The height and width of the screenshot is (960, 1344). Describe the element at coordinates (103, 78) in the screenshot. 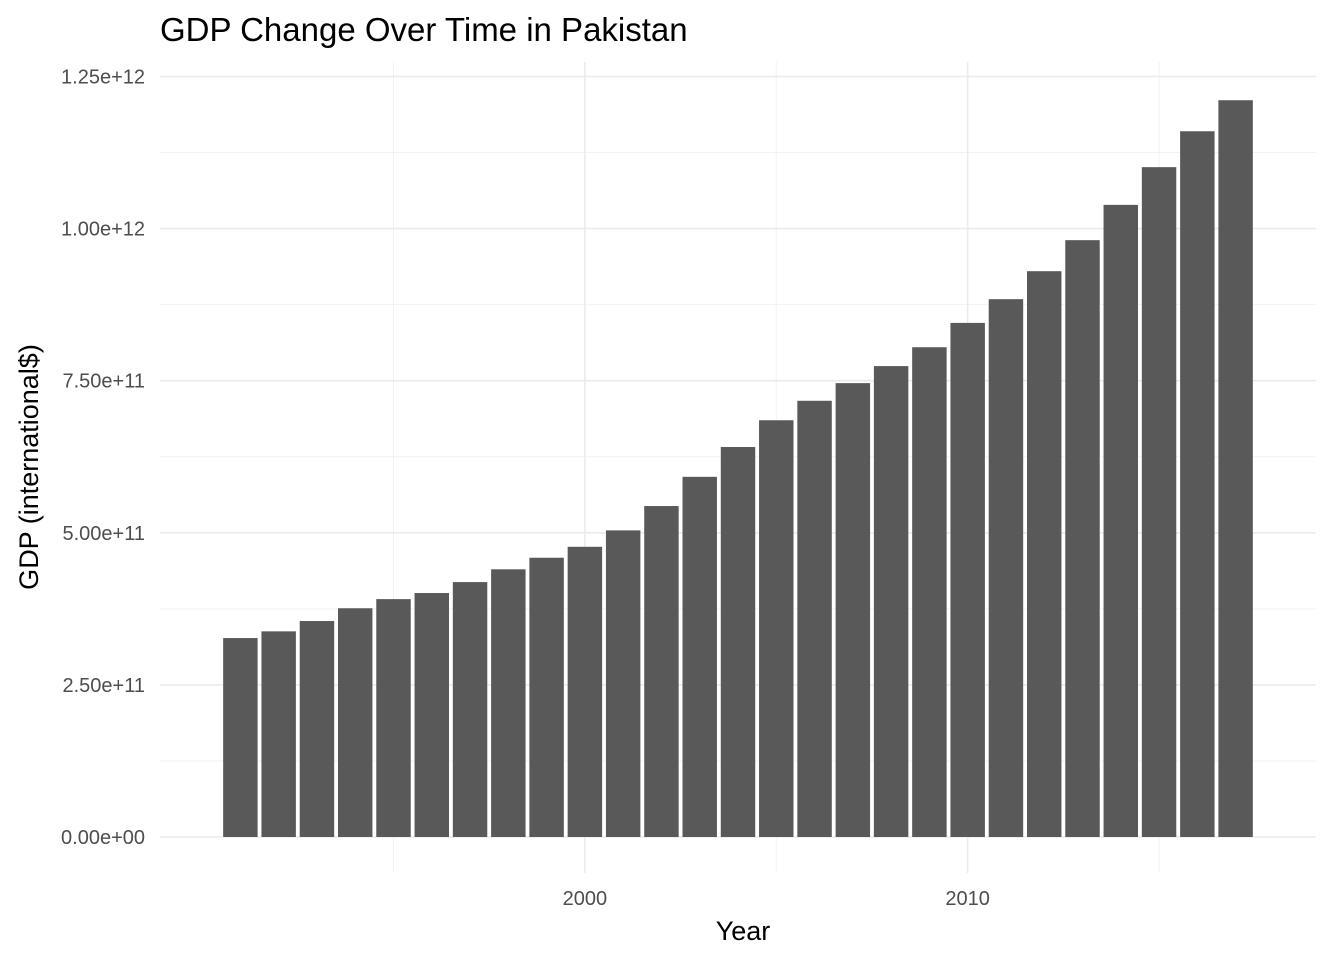

I see `y-tick-label: 1.25e+12` at that location.